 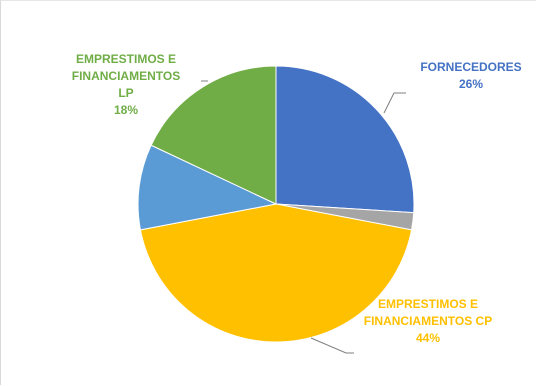 What do you see at coordinates (125, 93) in the screenshot?
I see `data-label-line: LP` at bounding box center [125, 93].